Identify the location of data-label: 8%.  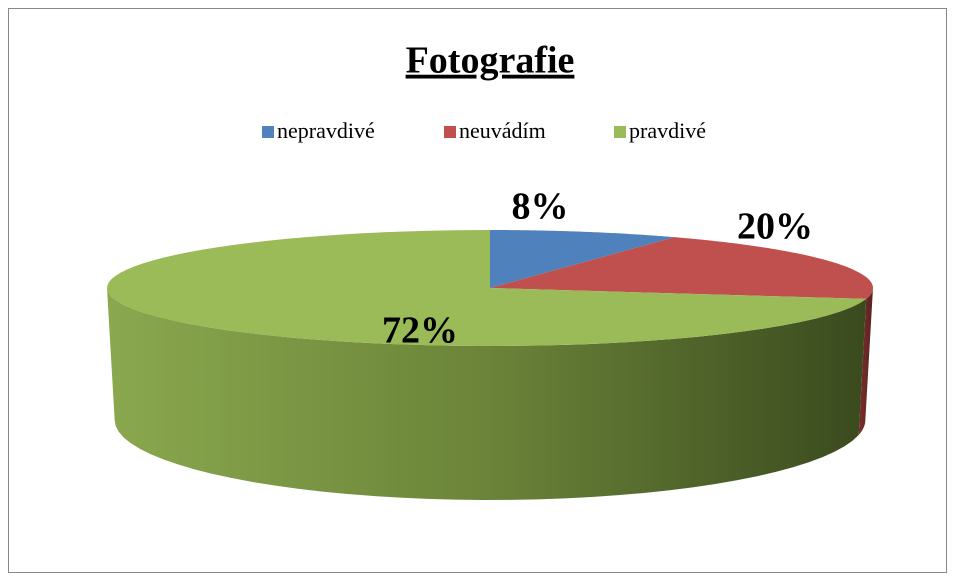
(540, 207).